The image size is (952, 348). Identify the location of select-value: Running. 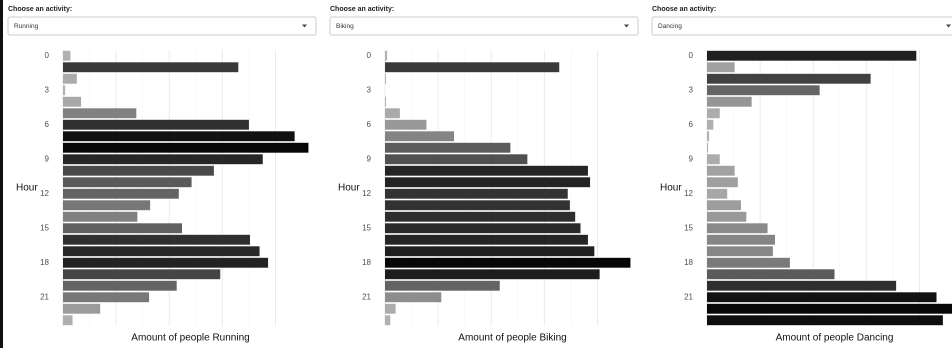
(26, 26).